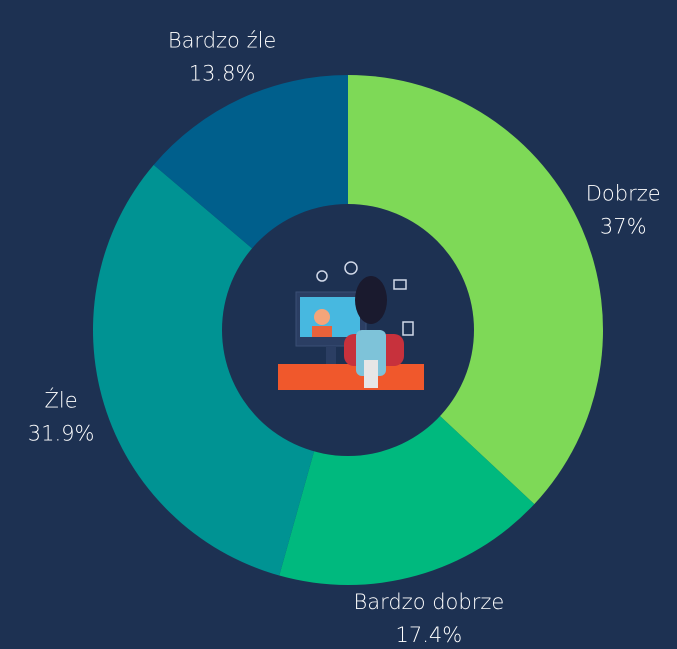 This screenshot has height=649, width=677. Describe the element at coordinates (331, 355) in the screenshot. I see `monitor-stand` at that location.